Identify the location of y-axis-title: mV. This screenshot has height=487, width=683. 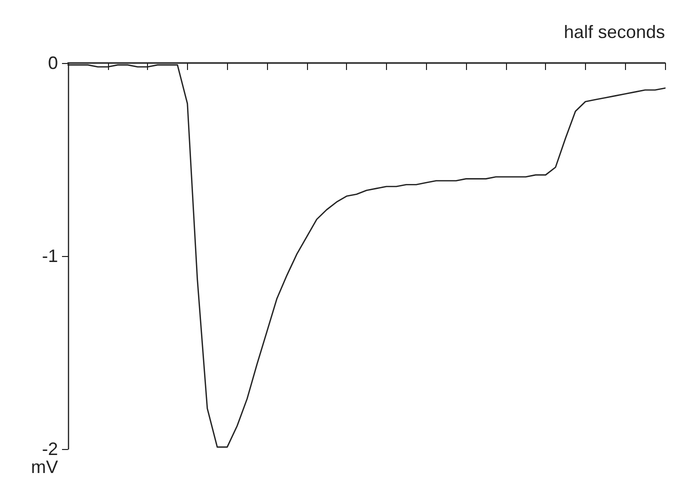
(44, 466).